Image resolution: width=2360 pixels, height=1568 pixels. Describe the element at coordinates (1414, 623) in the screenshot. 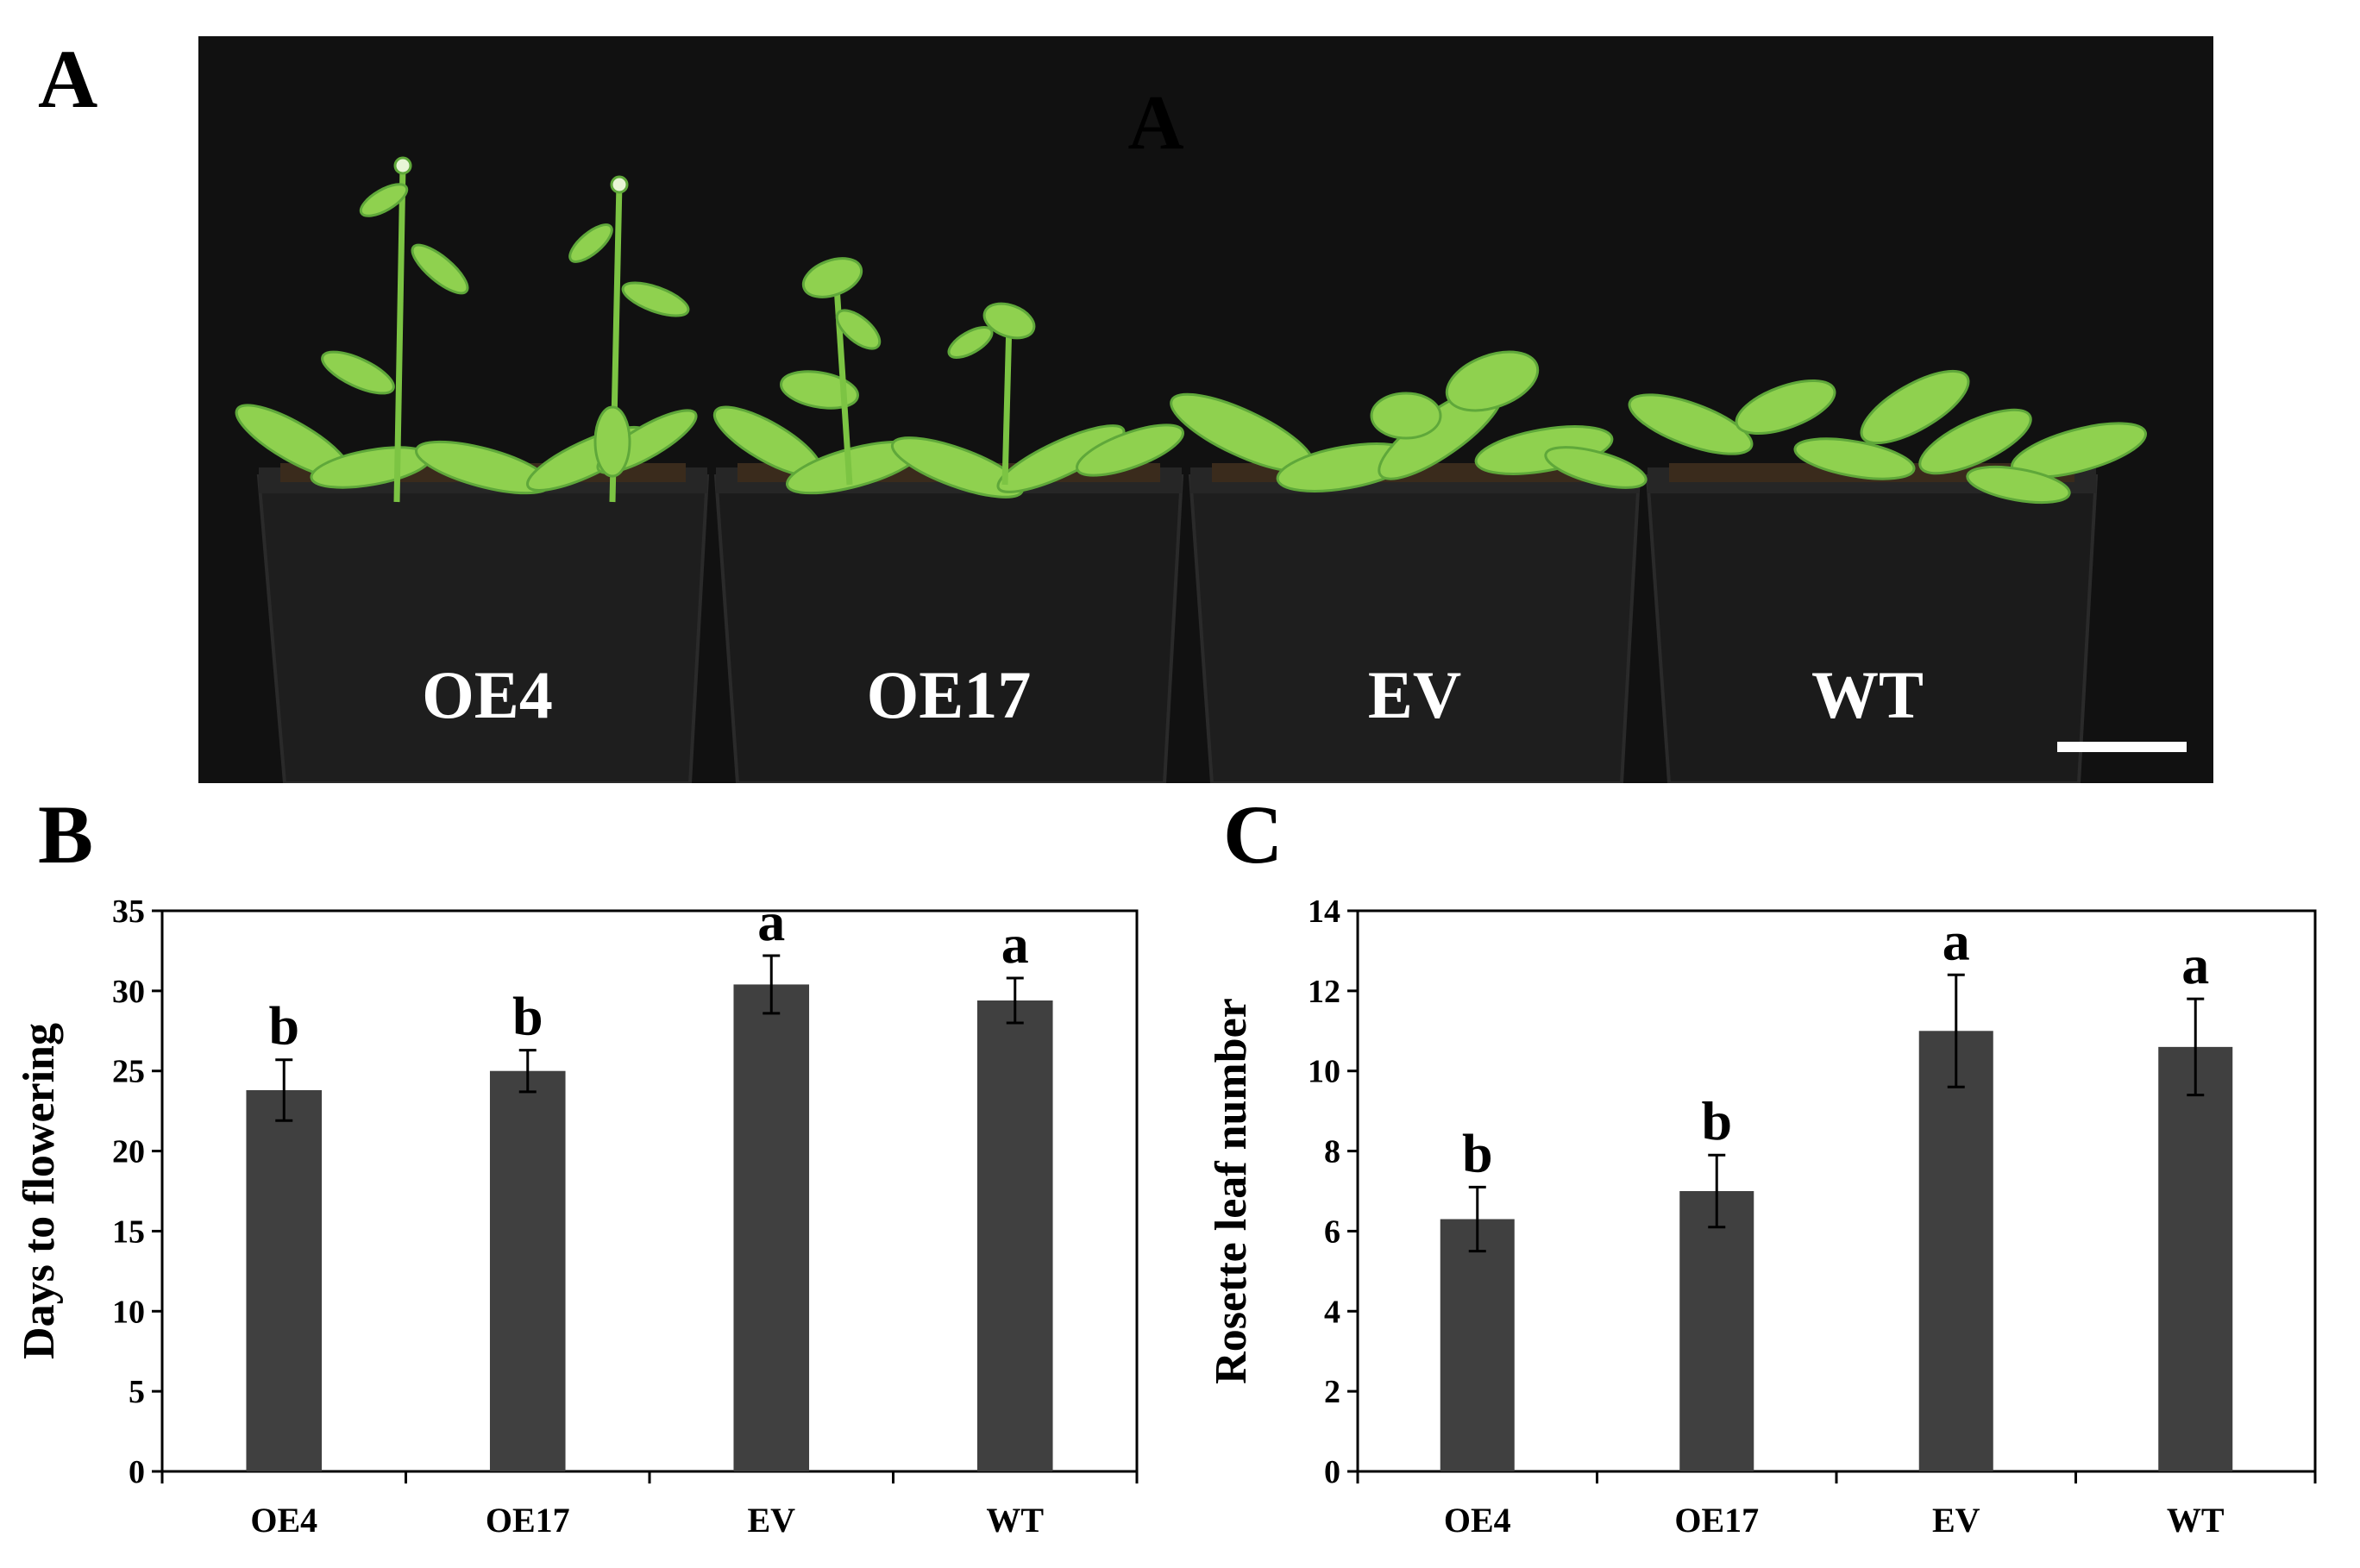

I see `pot-ev` at that location.